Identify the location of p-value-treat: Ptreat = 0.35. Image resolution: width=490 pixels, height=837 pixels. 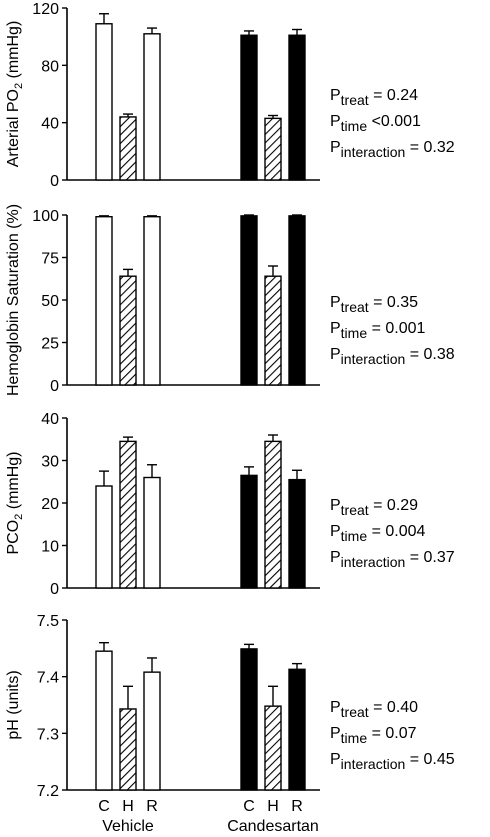
(374, 304).